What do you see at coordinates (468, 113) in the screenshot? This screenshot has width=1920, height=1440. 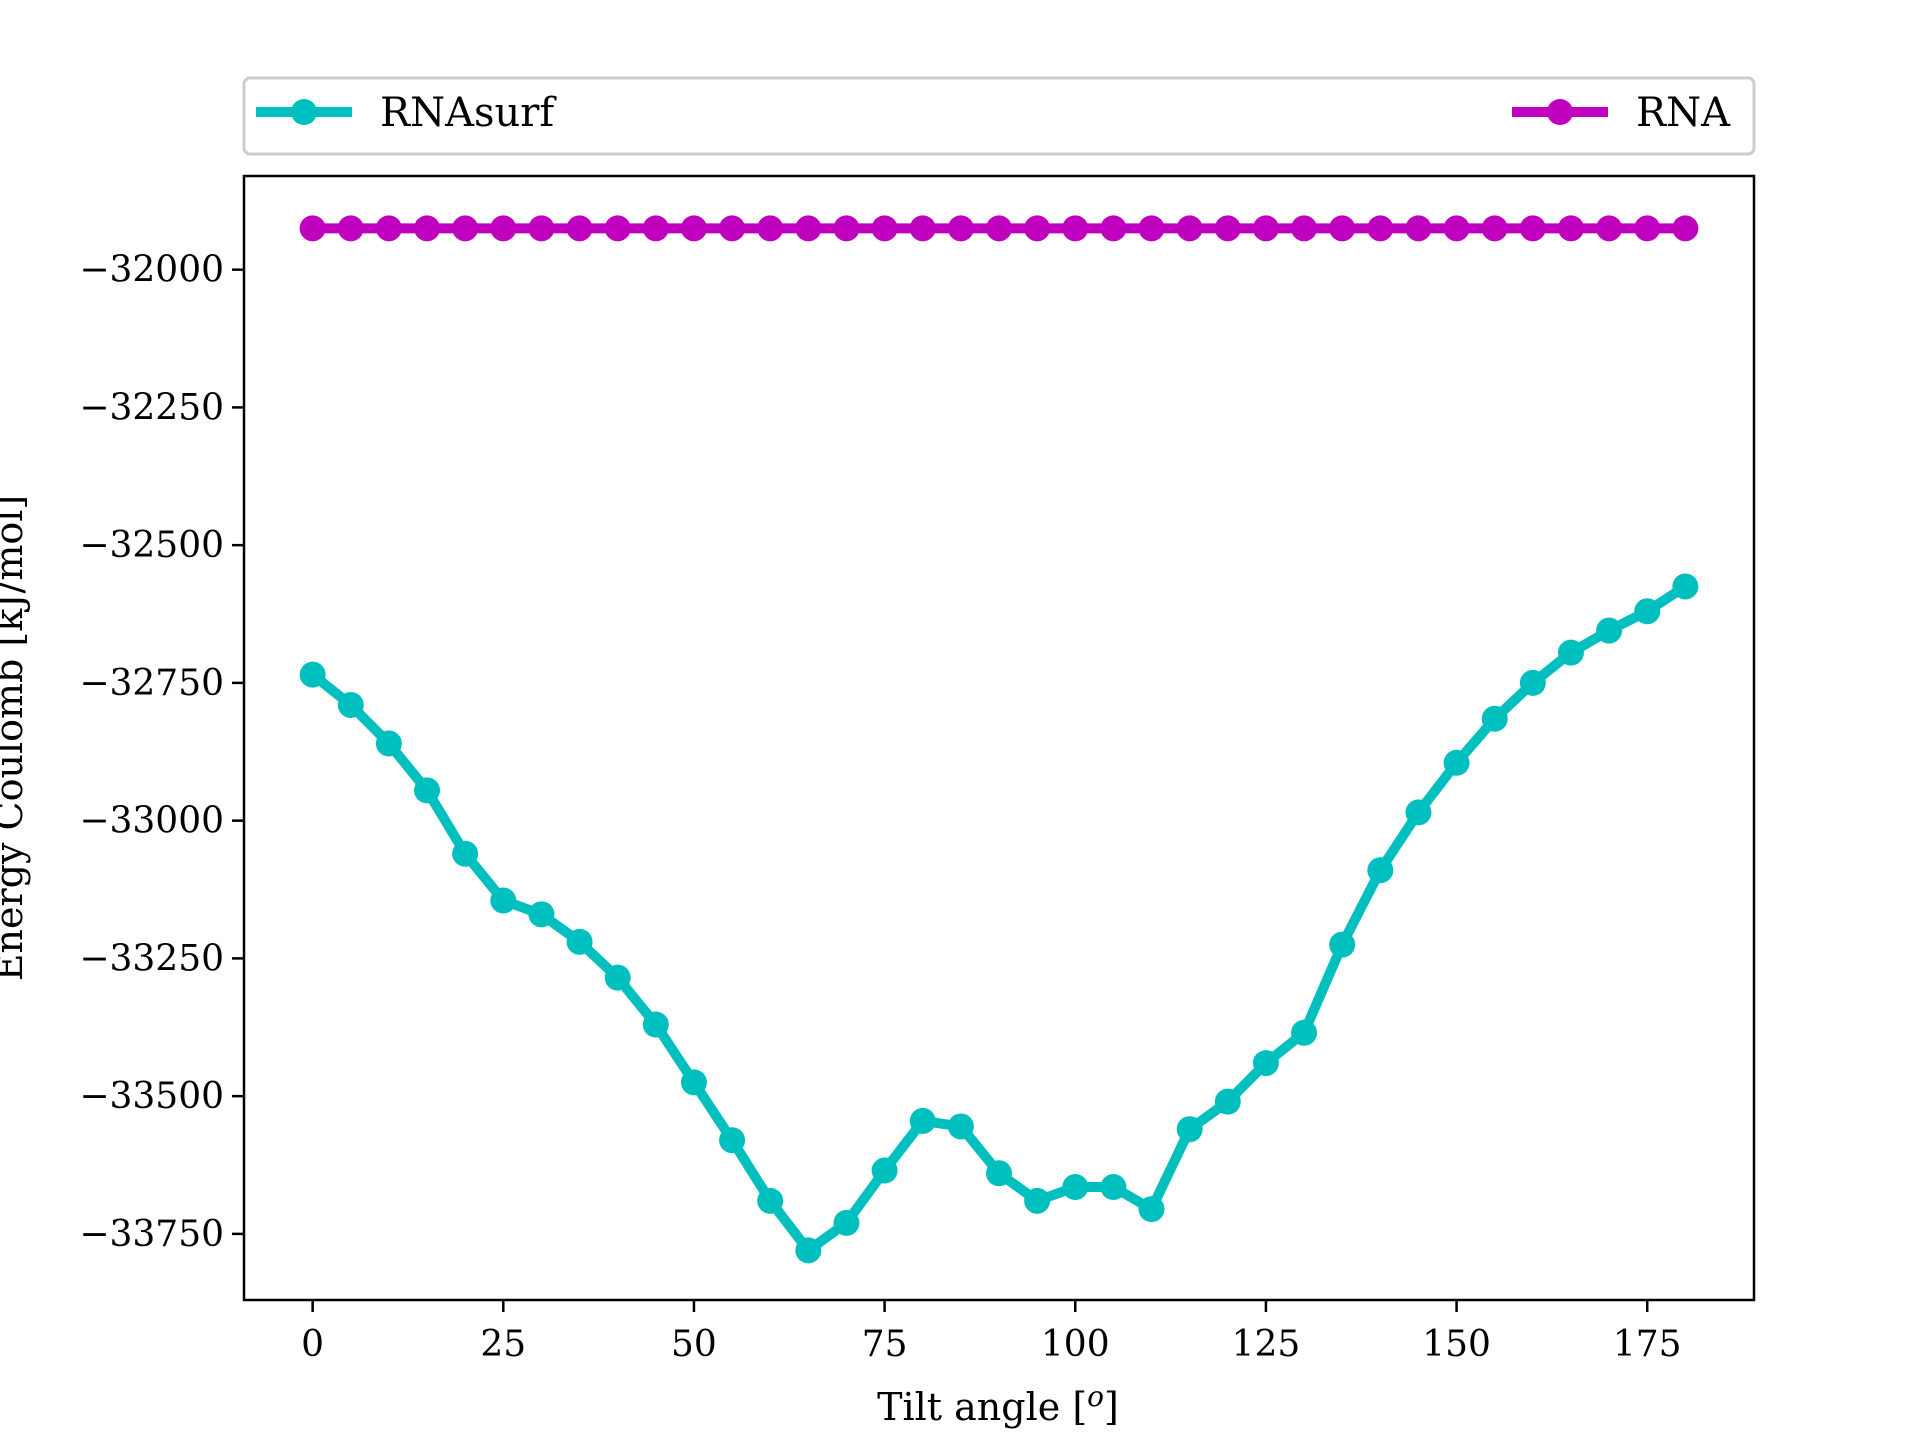 I see `legend-label-rnasurf: RNAsurf` at bounding box center [468, 113].